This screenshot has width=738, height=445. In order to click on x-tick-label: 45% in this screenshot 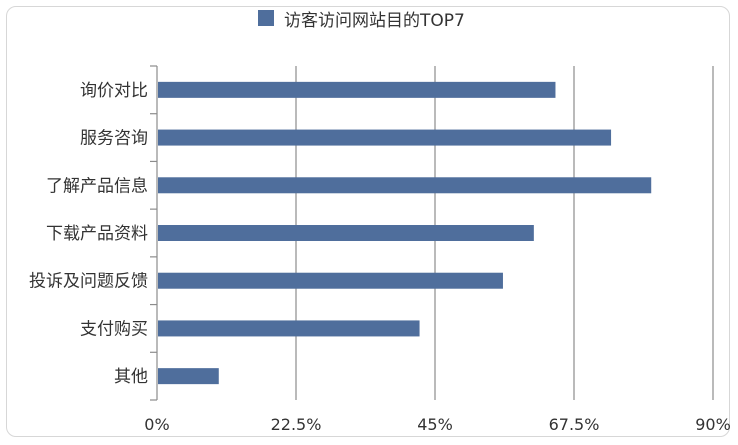, I will do `click(435, 424)`.